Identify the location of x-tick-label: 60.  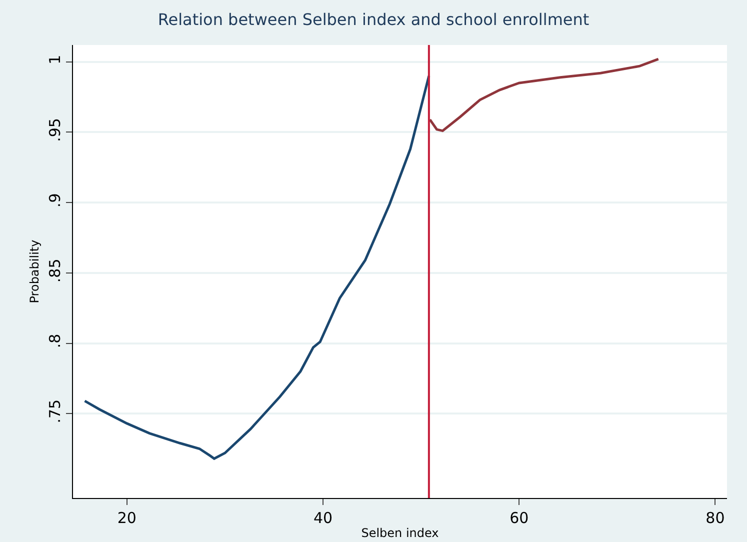
(519, 518).